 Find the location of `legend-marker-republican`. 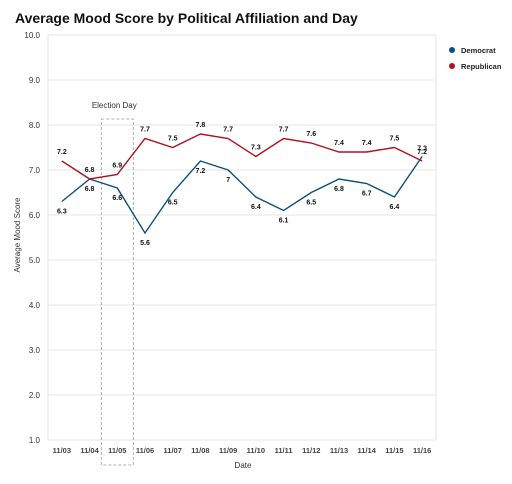

legend-marker-republican is located at coordinates (452, 66).